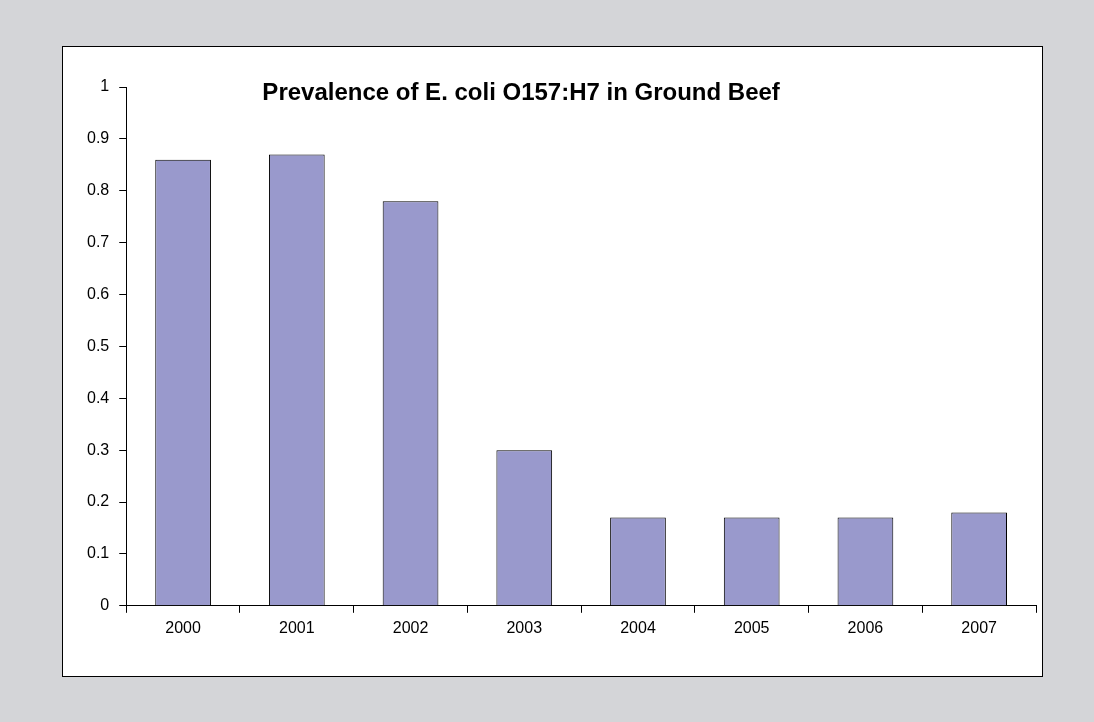 The width and height of the screenshot is (1094, 722). Describe the element at coordinates (98, 449) in the screenshot. I see `y-tick-label: 0.3` at that location.